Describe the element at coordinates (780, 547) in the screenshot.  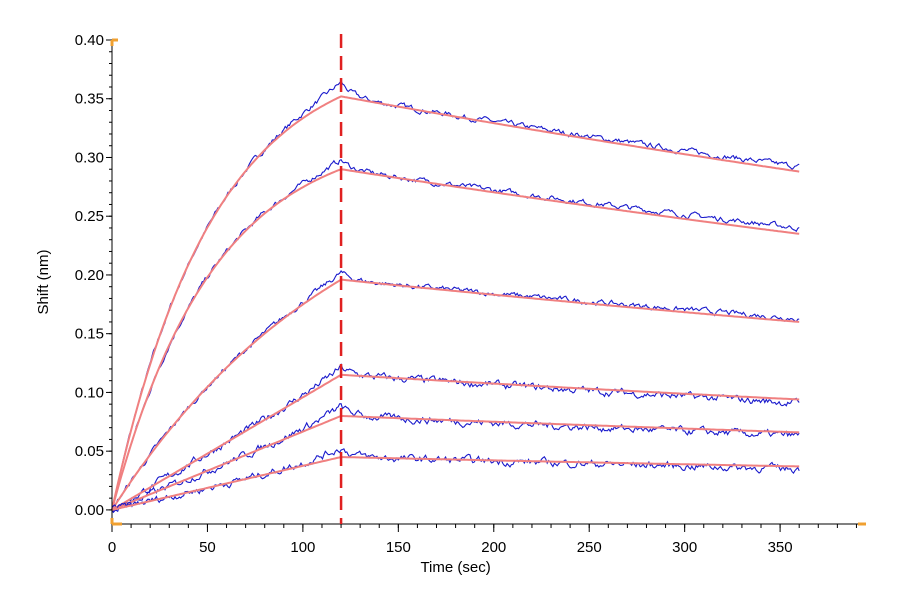
I see `x-tick-label: 350` at that location.